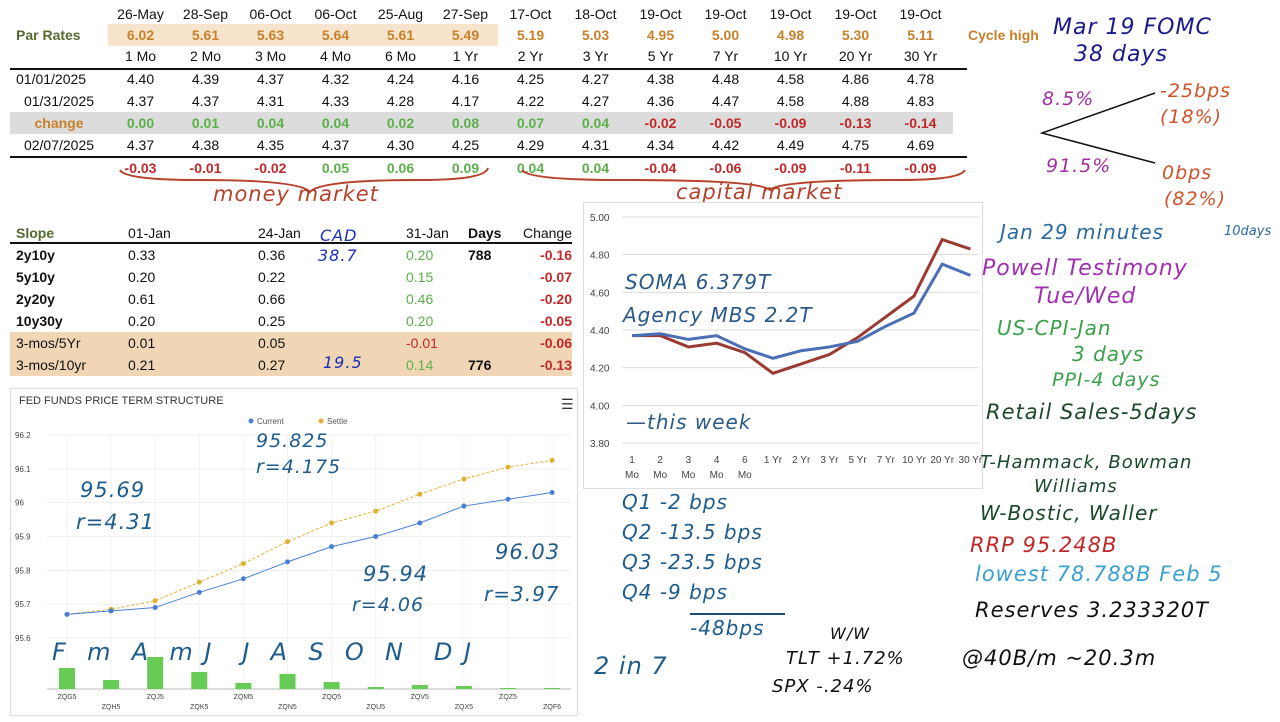 The height and width of the screenshot is (722, 1280). Describe the element at coordinates (287, 707) in the screenshot. I see `x-tick-label: ZQN5` at that location.